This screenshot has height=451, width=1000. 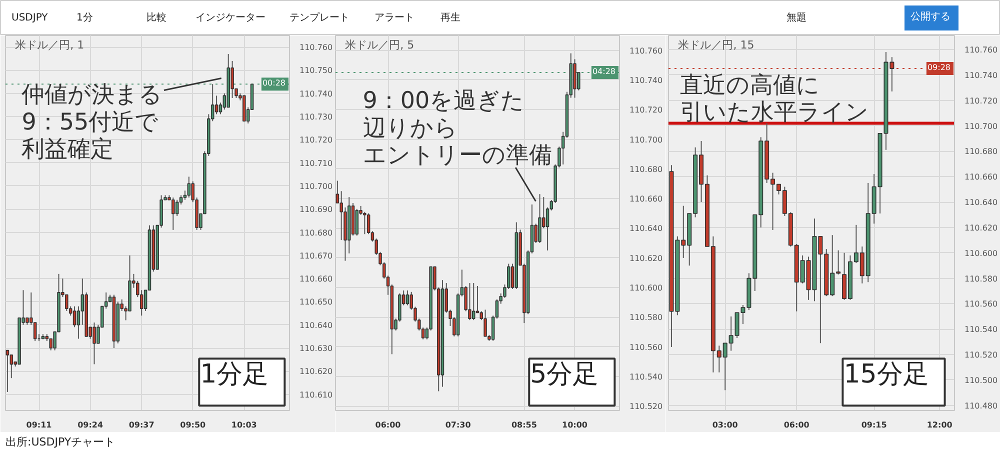 I want to click on y-tick-label: 110.750, so click(x=316, y=71).